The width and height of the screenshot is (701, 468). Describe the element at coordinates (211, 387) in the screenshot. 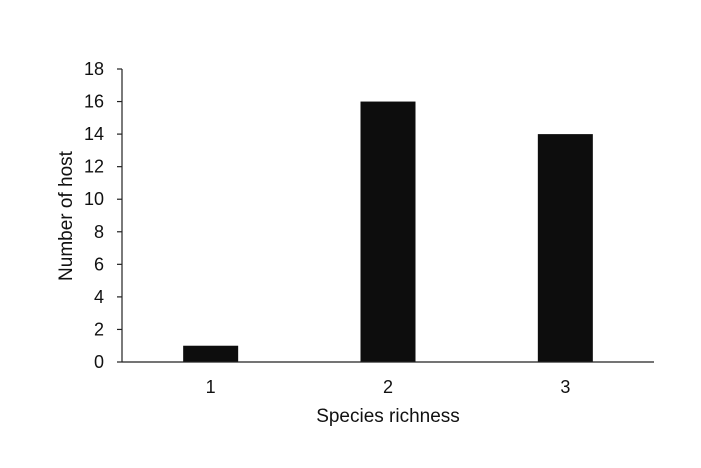

I see `x-tick-label: 1` at that location.